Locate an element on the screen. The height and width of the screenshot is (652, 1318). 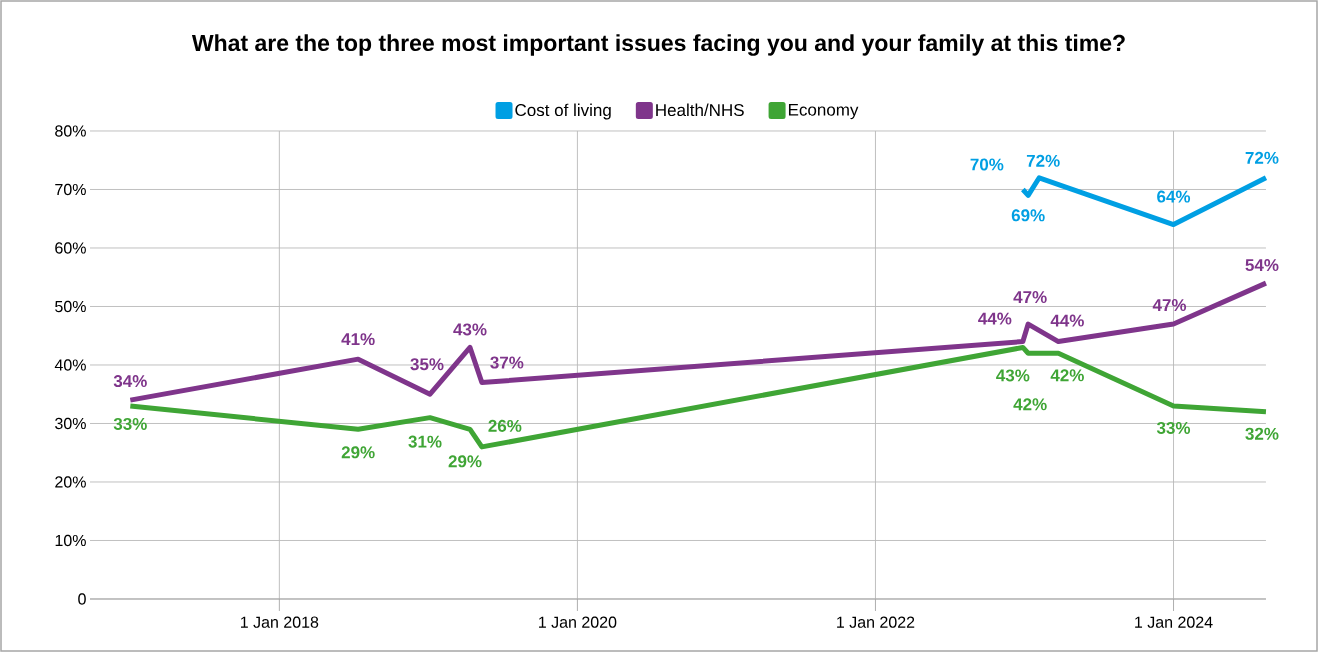
y-tick-label: 30% is located at coordinates (70, 423).